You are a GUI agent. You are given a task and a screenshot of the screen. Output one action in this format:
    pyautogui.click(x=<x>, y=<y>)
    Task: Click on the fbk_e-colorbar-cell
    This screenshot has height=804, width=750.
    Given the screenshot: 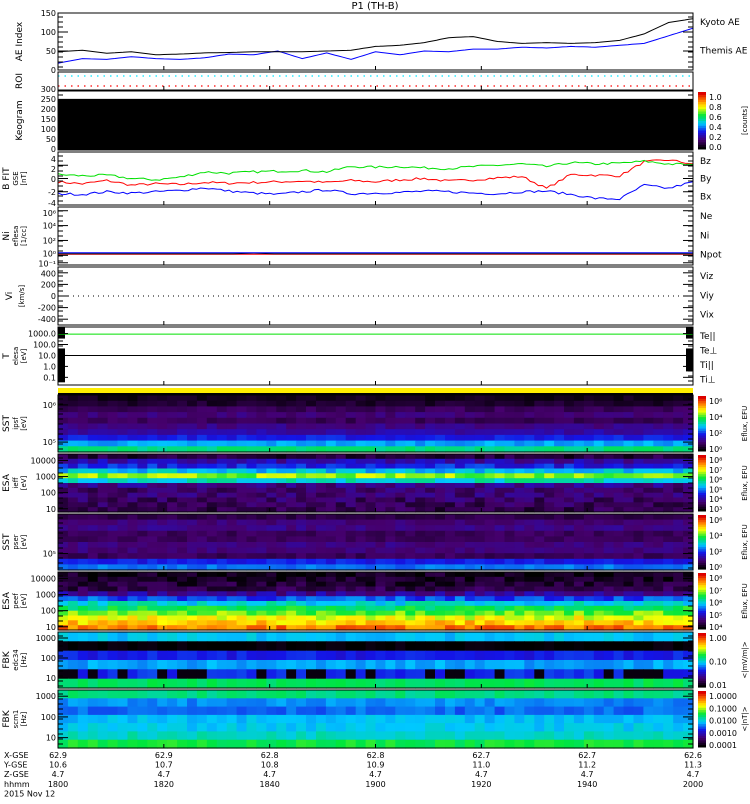 What is the action you would take?
    pyautogui.click(x=702, y=643)
    